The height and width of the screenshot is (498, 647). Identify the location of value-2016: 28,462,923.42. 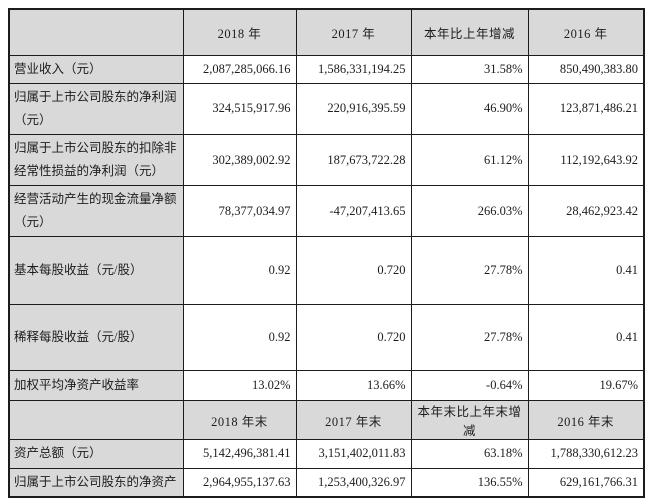
(586, 211).